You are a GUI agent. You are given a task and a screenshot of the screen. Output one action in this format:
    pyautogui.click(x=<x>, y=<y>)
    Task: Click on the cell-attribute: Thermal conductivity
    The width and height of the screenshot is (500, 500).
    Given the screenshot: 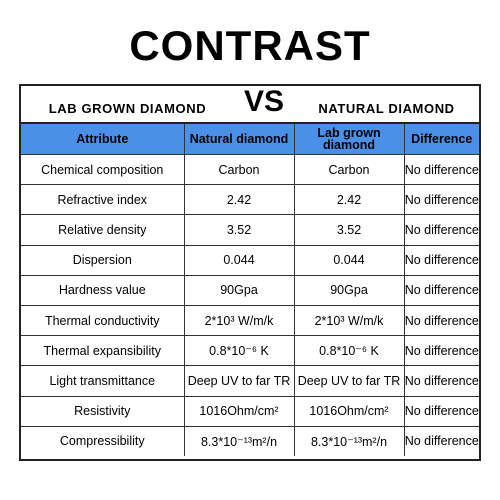 What is the action you would take?
    pyautogui.click(x=103, y=320)
    